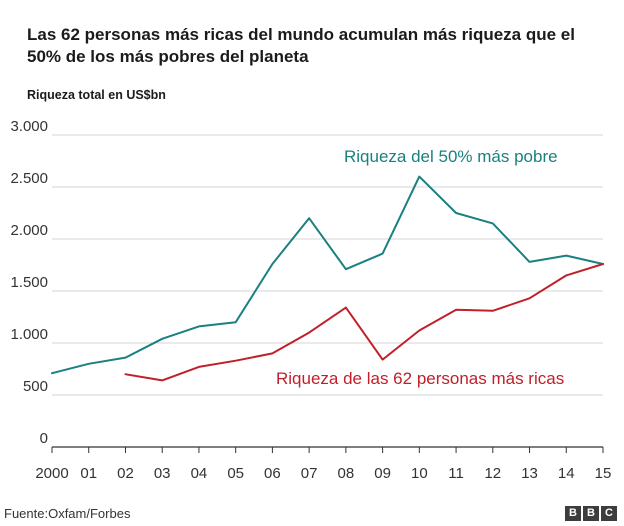  I want to click on y-tick-label: 1.000, so click(29, 334).